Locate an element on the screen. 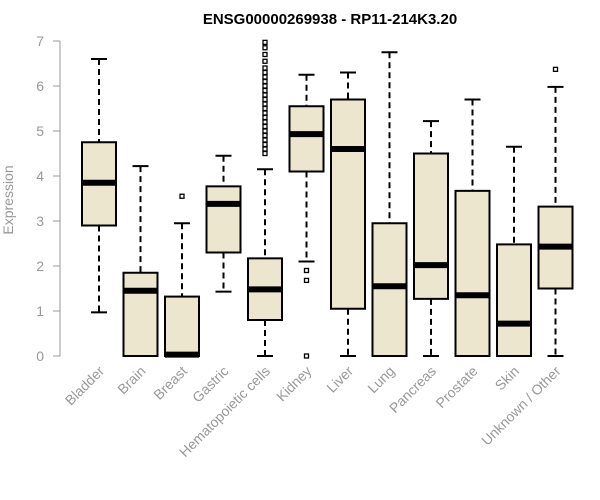  x-tick-label: Prostate is located at coordinates (456, 387).